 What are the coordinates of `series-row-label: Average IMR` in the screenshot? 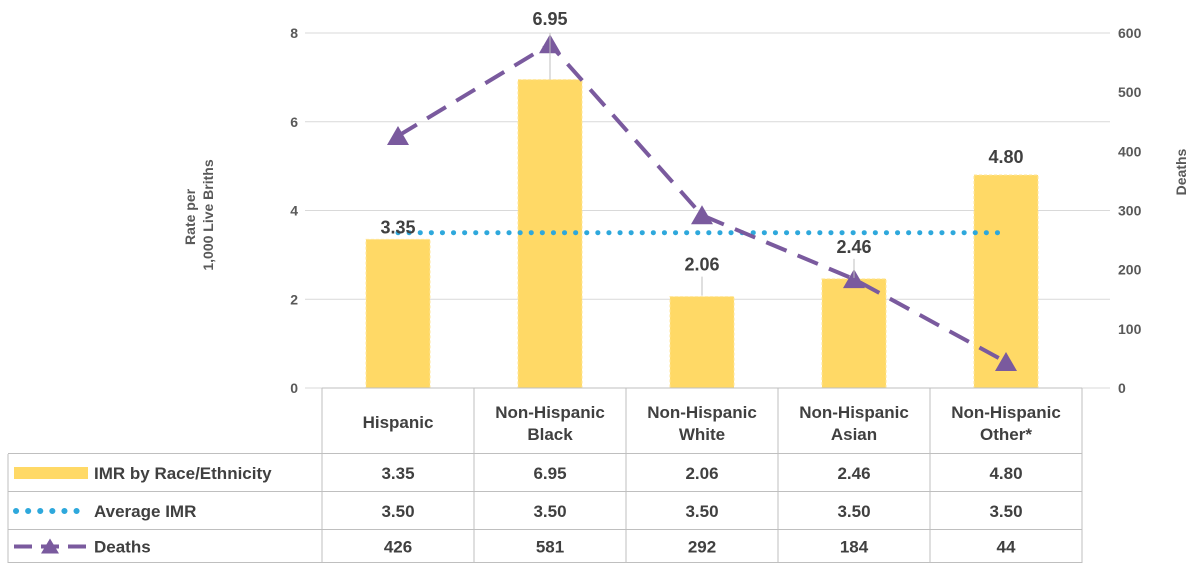 It's located at (145, 511).